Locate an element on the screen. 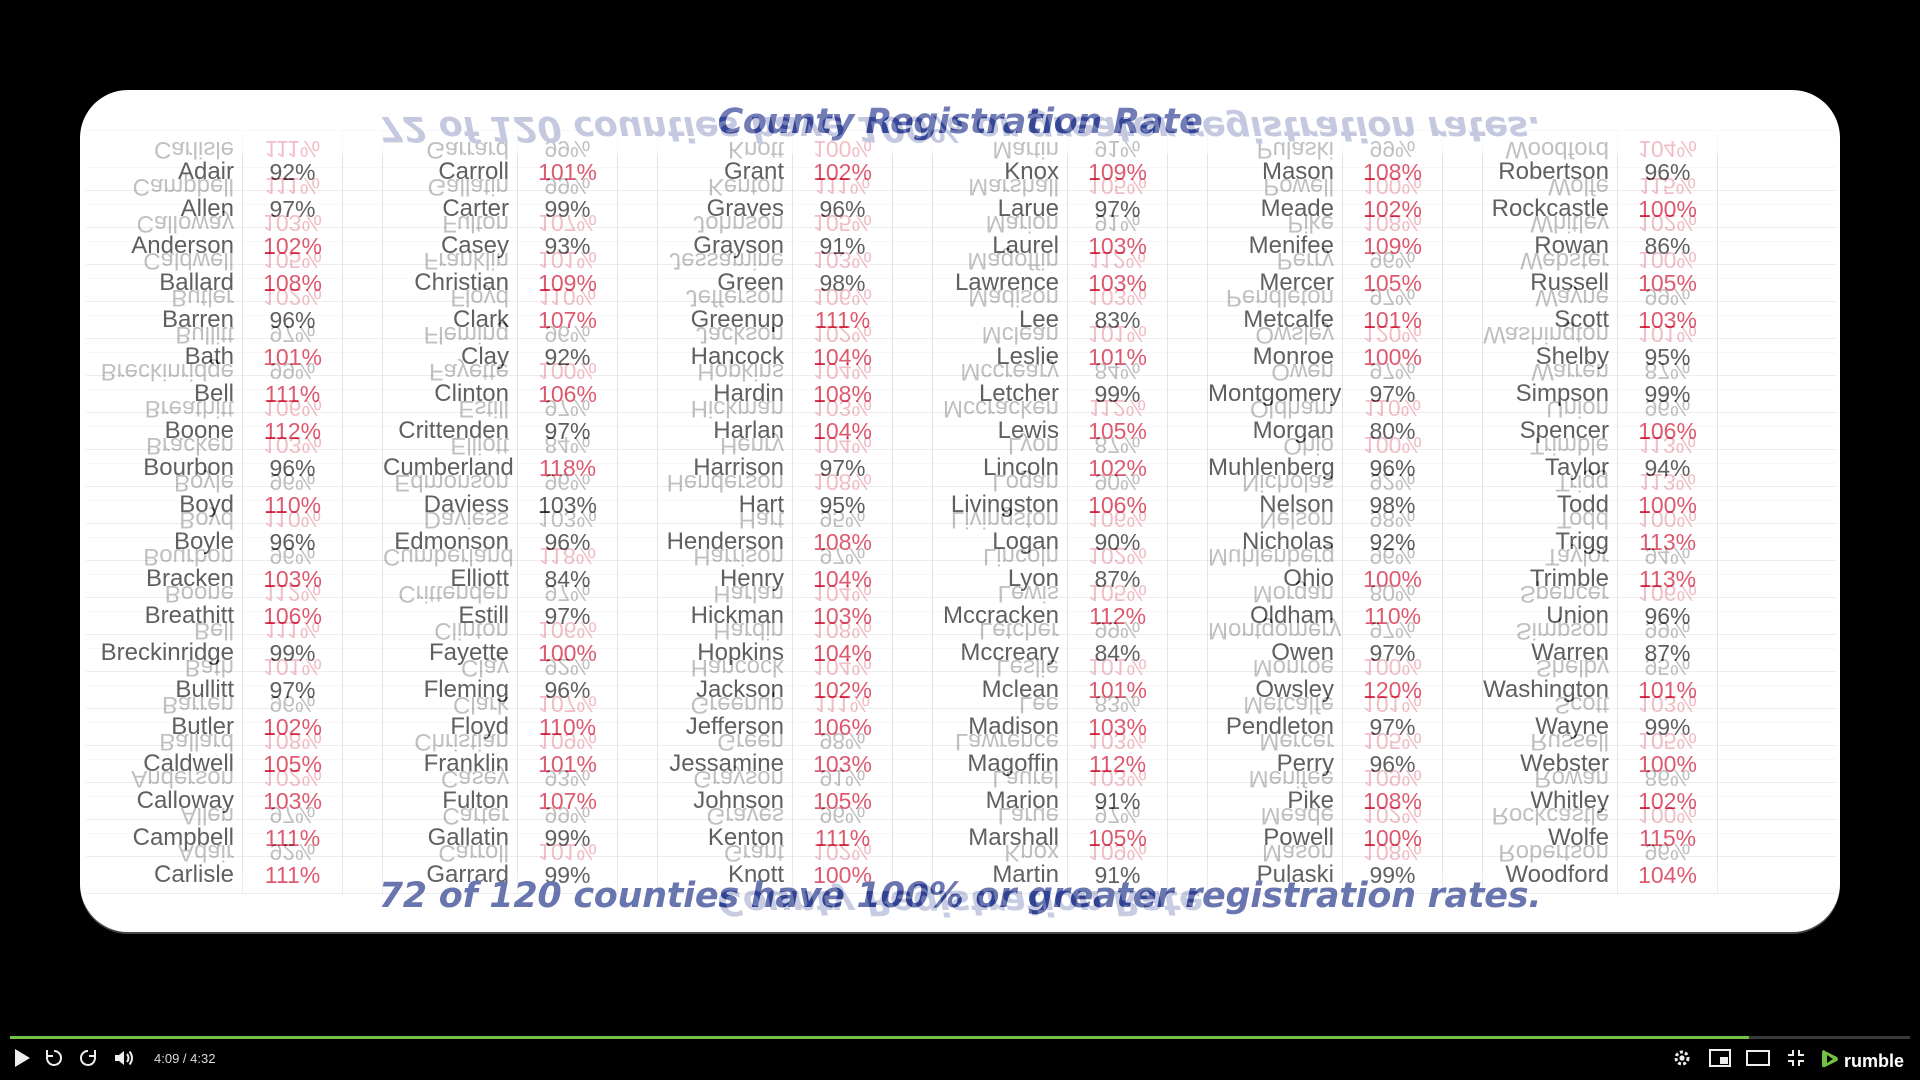 This screenshot has width=1920, height=1080. registration-rate: 112% is located at coordinates (1118, 764).